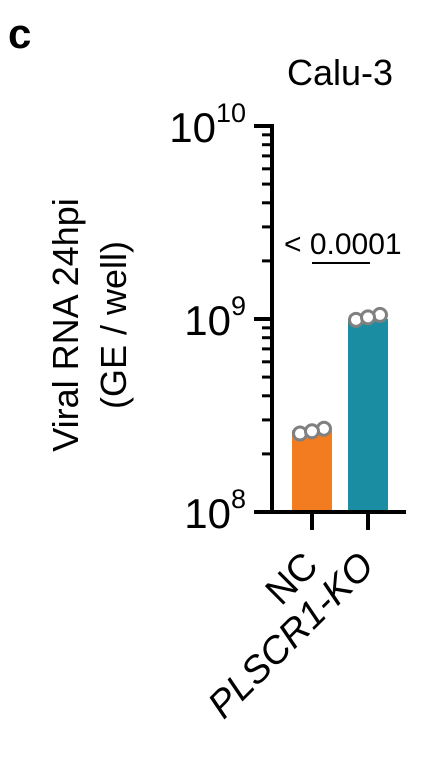 The height and width of the screenshot is (776, 438). Describe the element at coordinates (231, 113) in the screenshot. I see `y-tick-exponent: 10` at that location.